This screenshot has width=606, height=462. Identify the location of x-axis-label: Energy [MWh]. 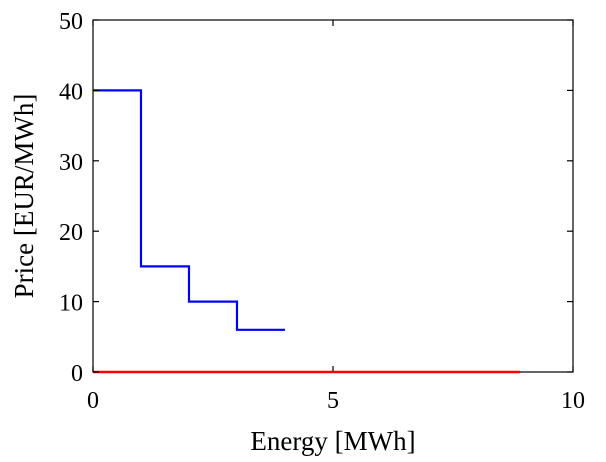
(332, 441).